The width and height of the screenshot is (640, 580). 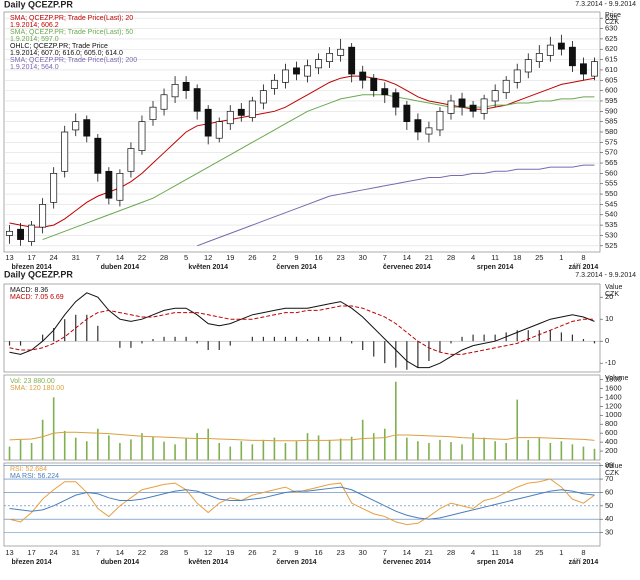 I want to click on y-tick-label: 0, so click(x=607, y=340).